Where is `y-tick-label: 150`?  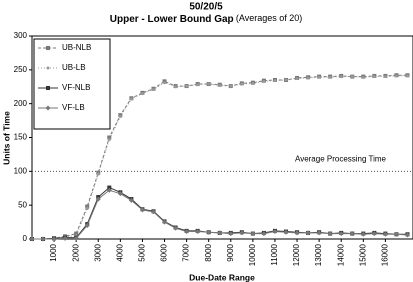
y-tick-label: 150 is located at coordinates (21, 137).